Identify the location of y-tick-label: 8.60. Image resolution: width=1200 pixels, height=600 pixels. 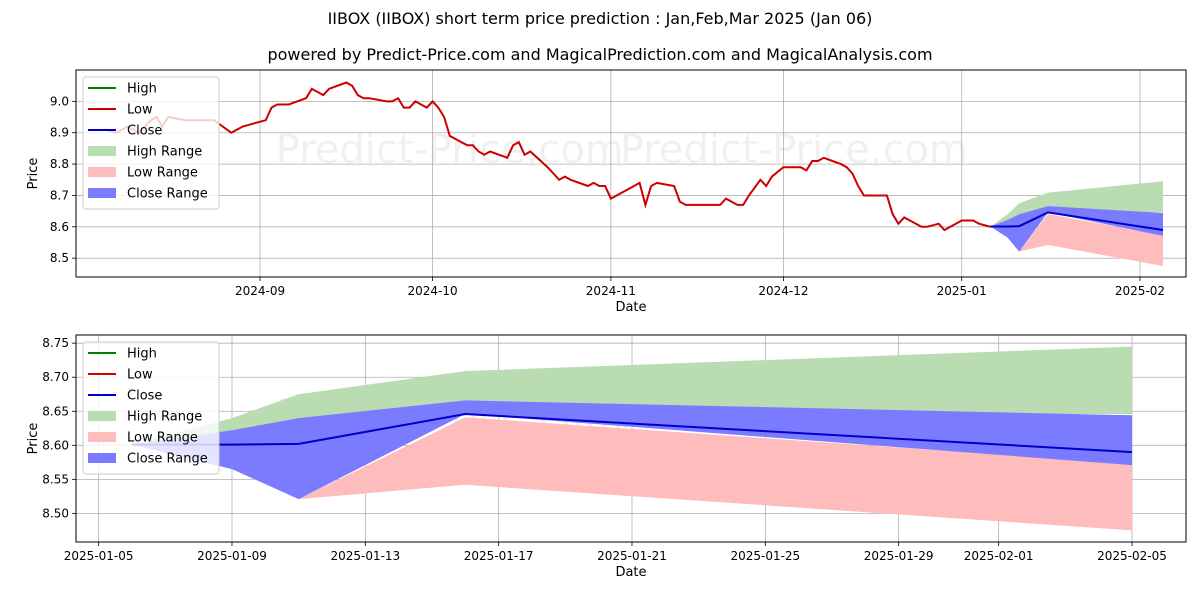
(55, 445).